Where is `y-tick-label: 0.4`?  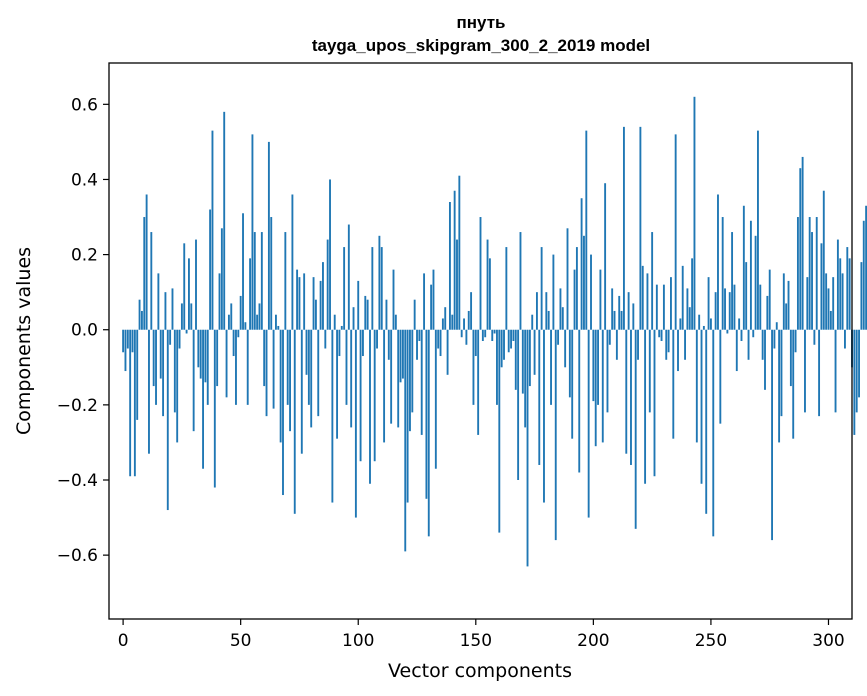
y-tick-label: 0.4 is located at coordinates (84, 180).